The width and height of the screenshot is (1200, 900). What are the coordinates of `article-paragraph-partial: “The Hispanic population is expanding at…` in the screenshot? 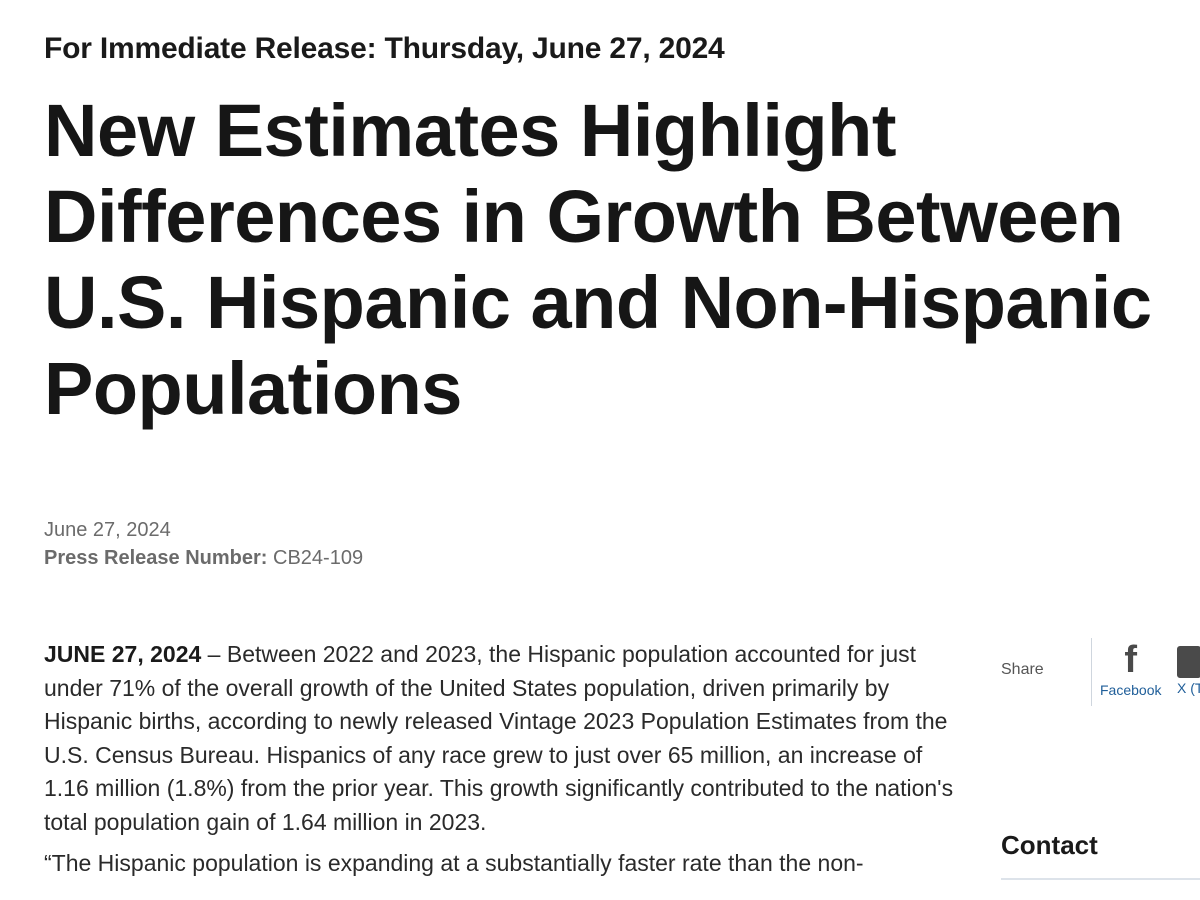 It's located at (454, 863).